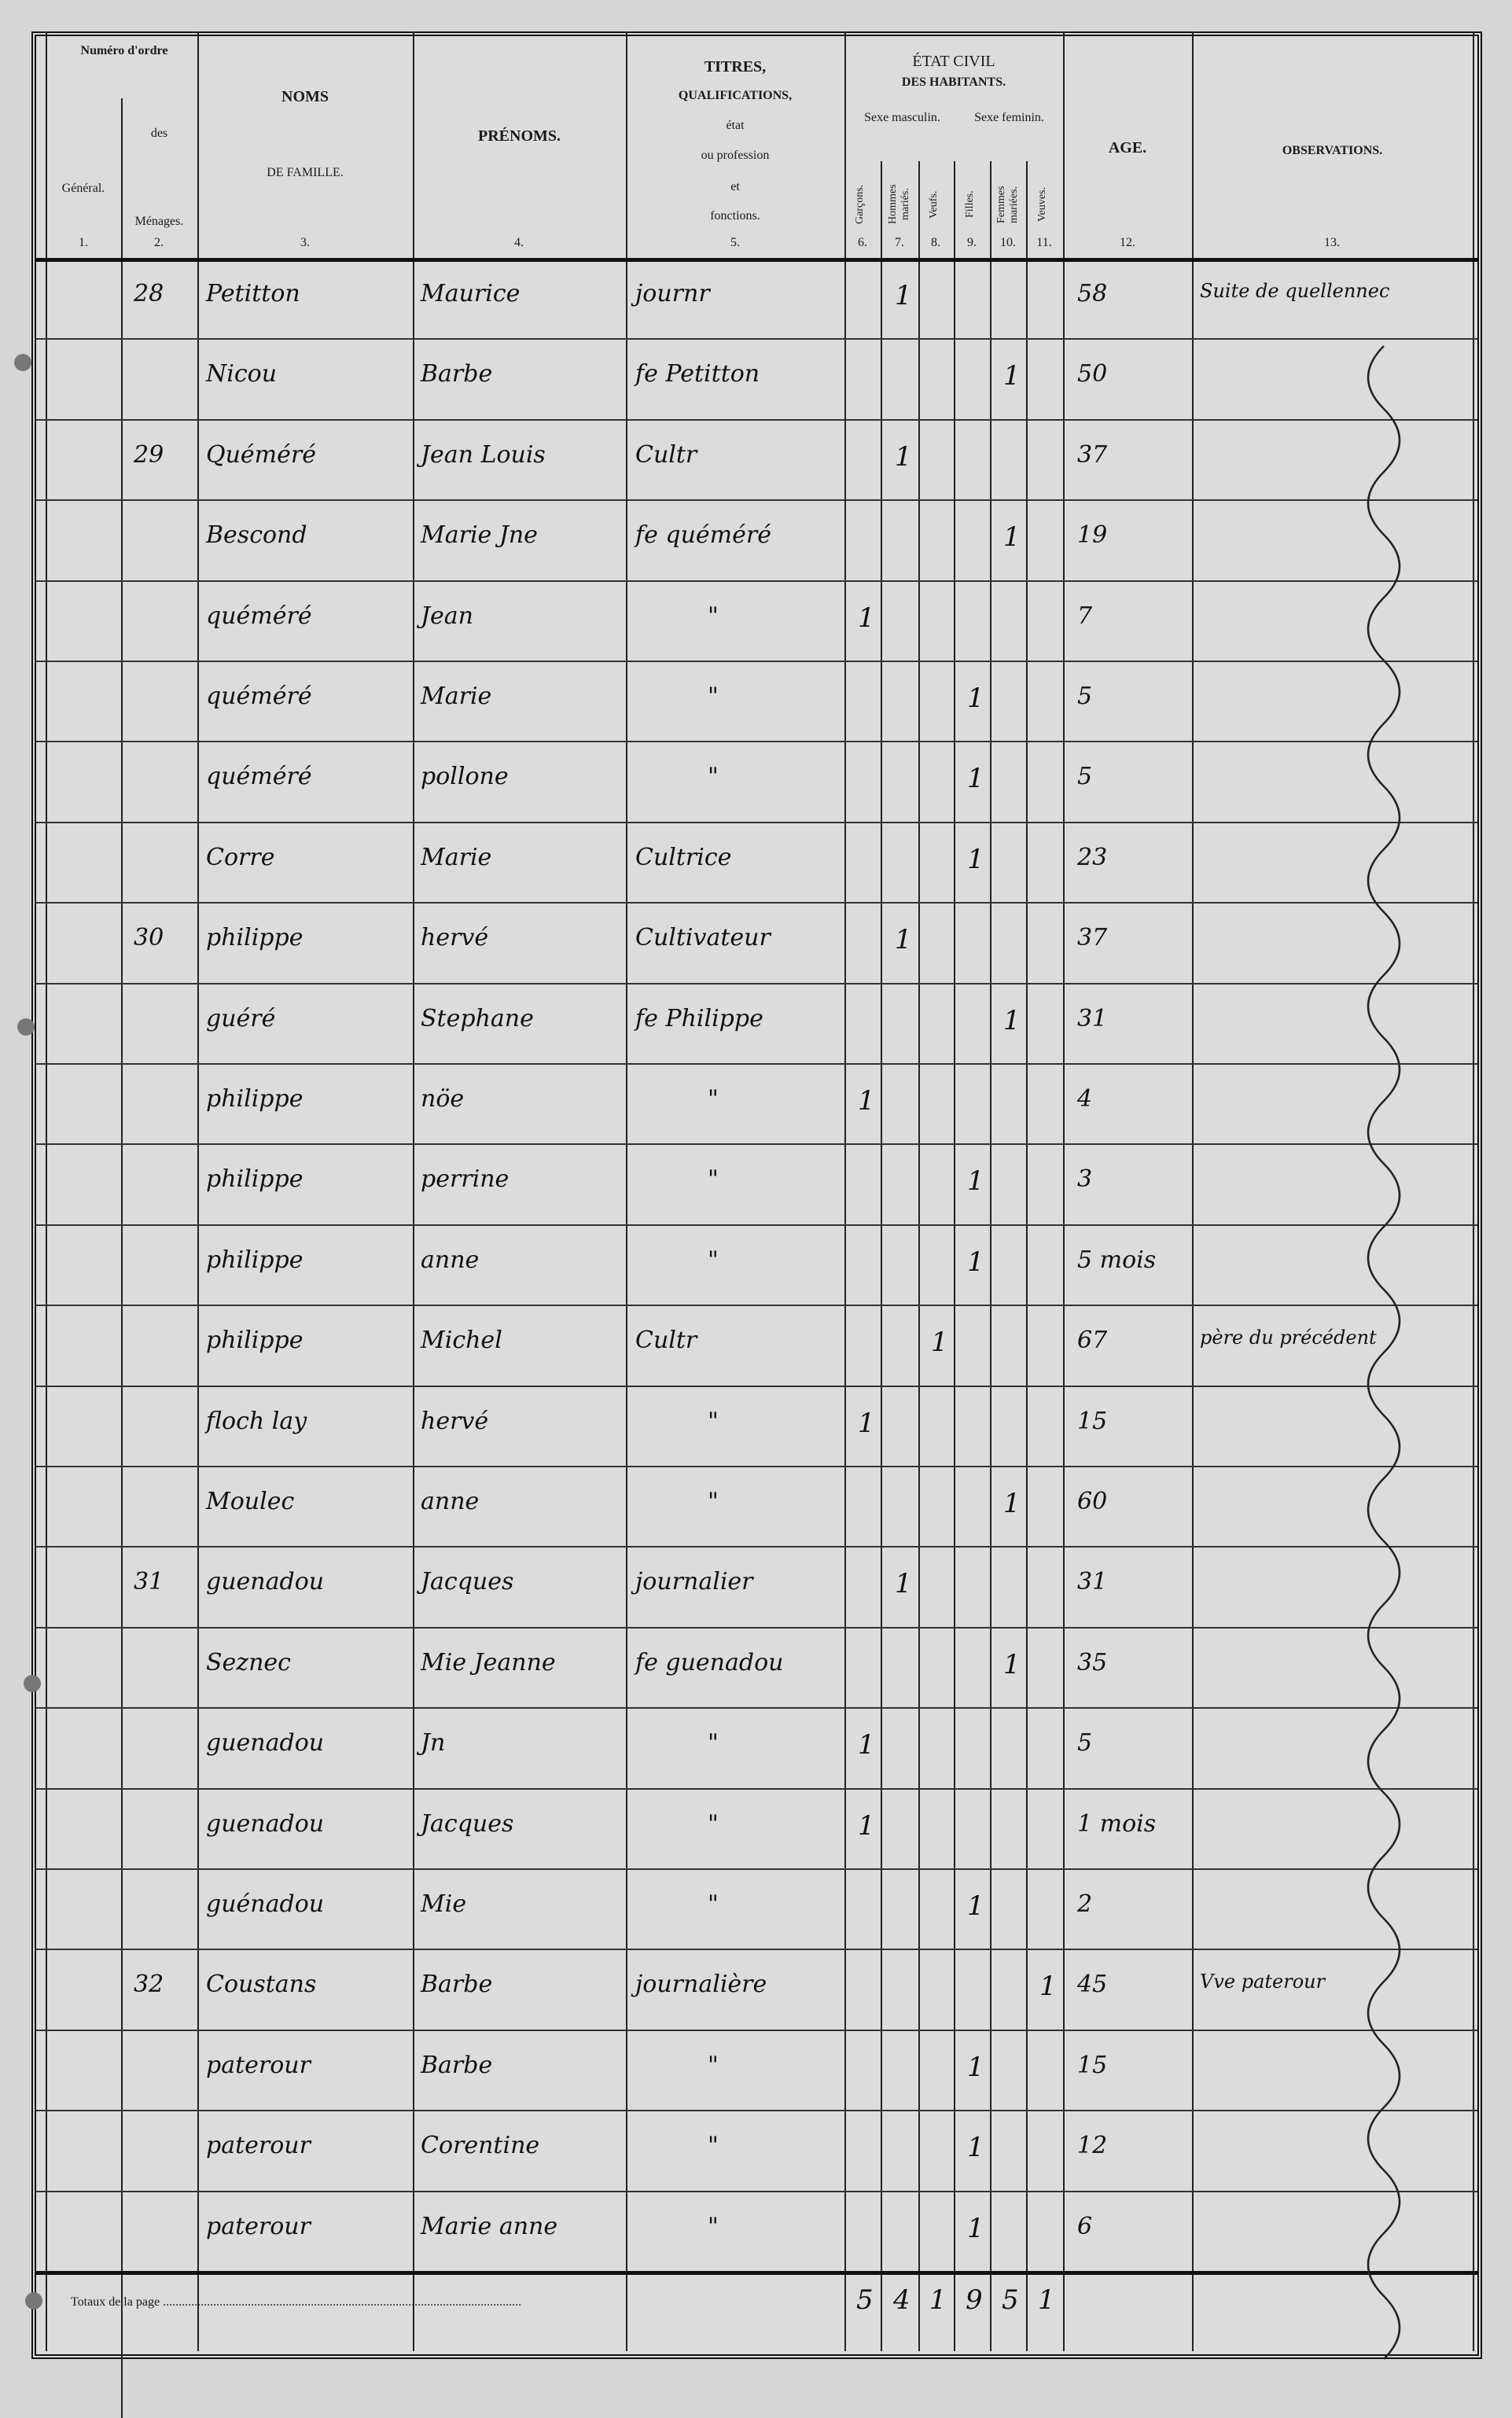  Describe the element at coordinates (1008, 243) in the screenshot. I see `column-number: 10.` at that location.